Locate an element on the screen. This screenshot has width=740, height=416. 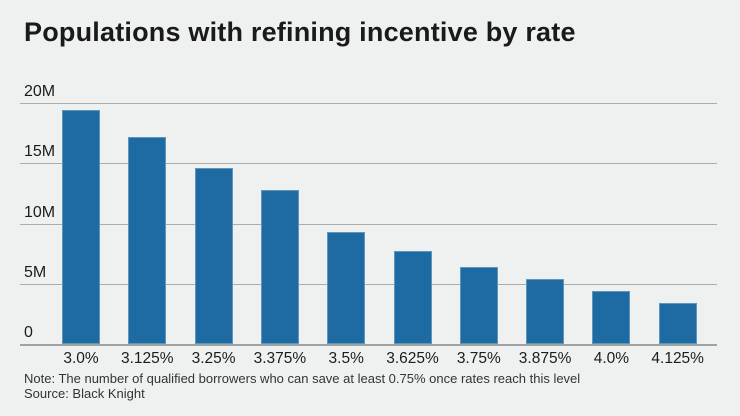
x-axis-tick-label: 3.25% is located at coordinates (213, 358).